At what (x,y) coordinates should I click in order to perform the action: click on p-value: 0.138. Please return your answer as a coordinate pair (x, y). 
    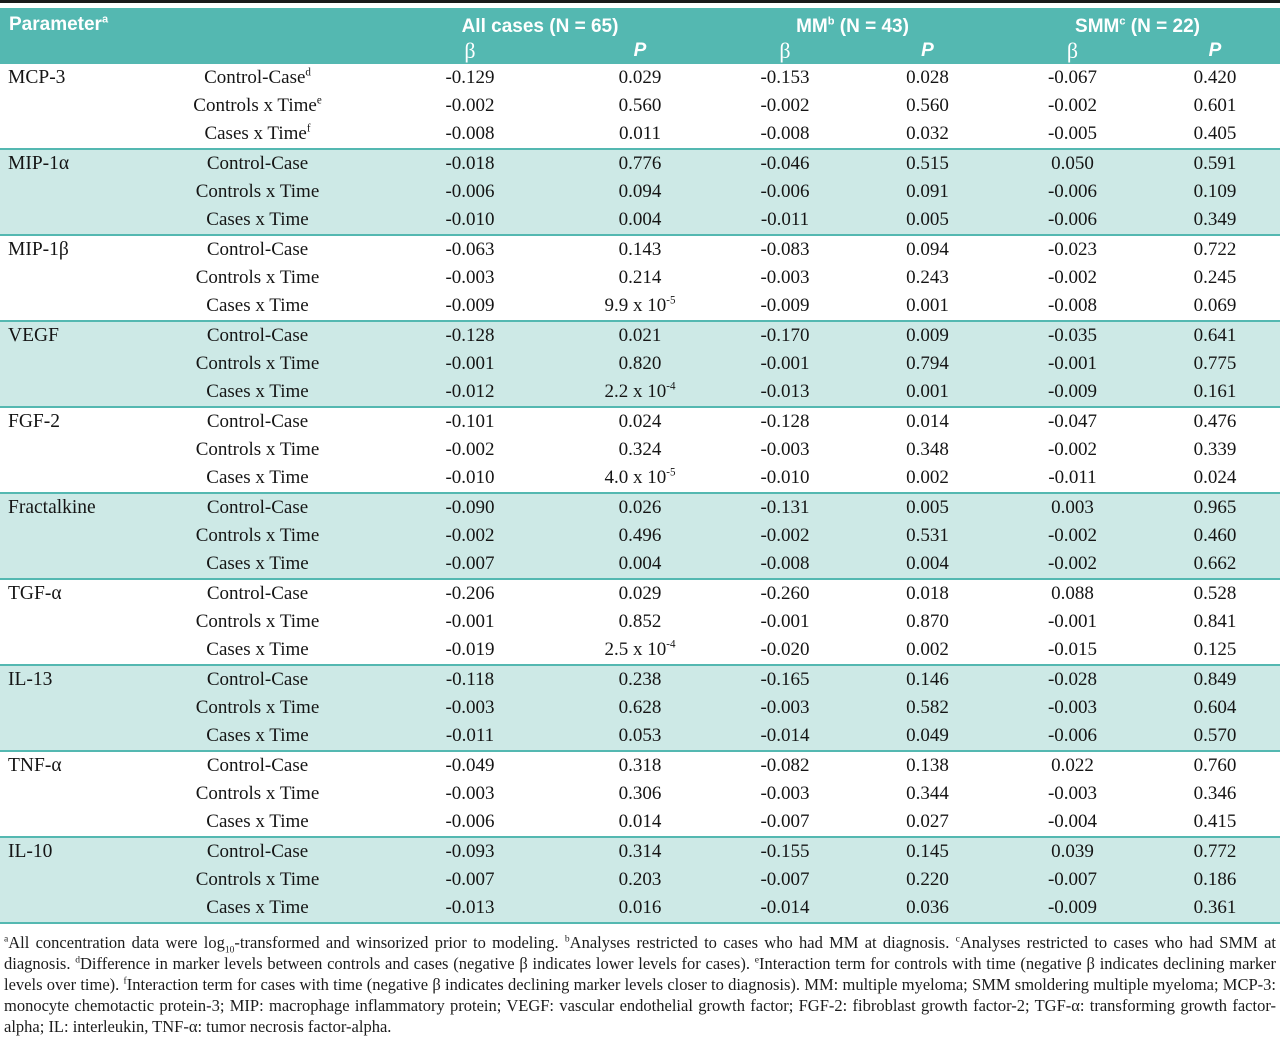
    Looking at the image, I should click on (927, 765).